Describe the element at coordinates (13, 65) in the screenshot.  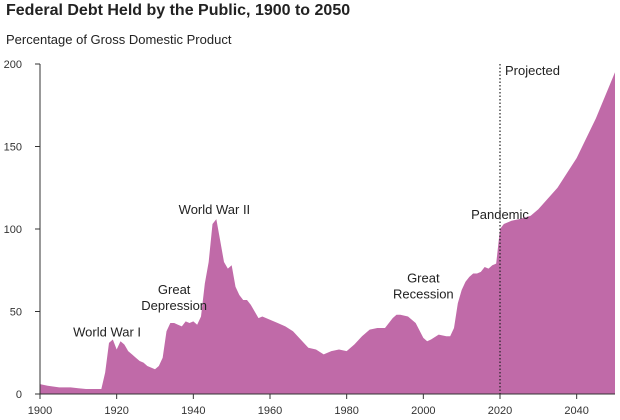
I see `y-tick-label: 200` at that location.